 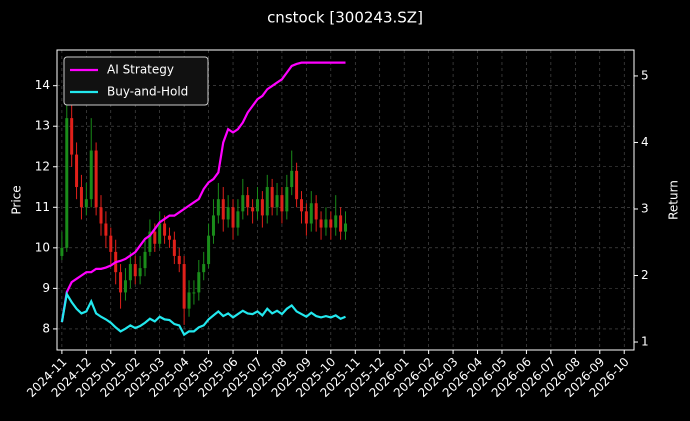 I want to click on legend-label: Buy-and-Hold, so click(x=147, y=92).